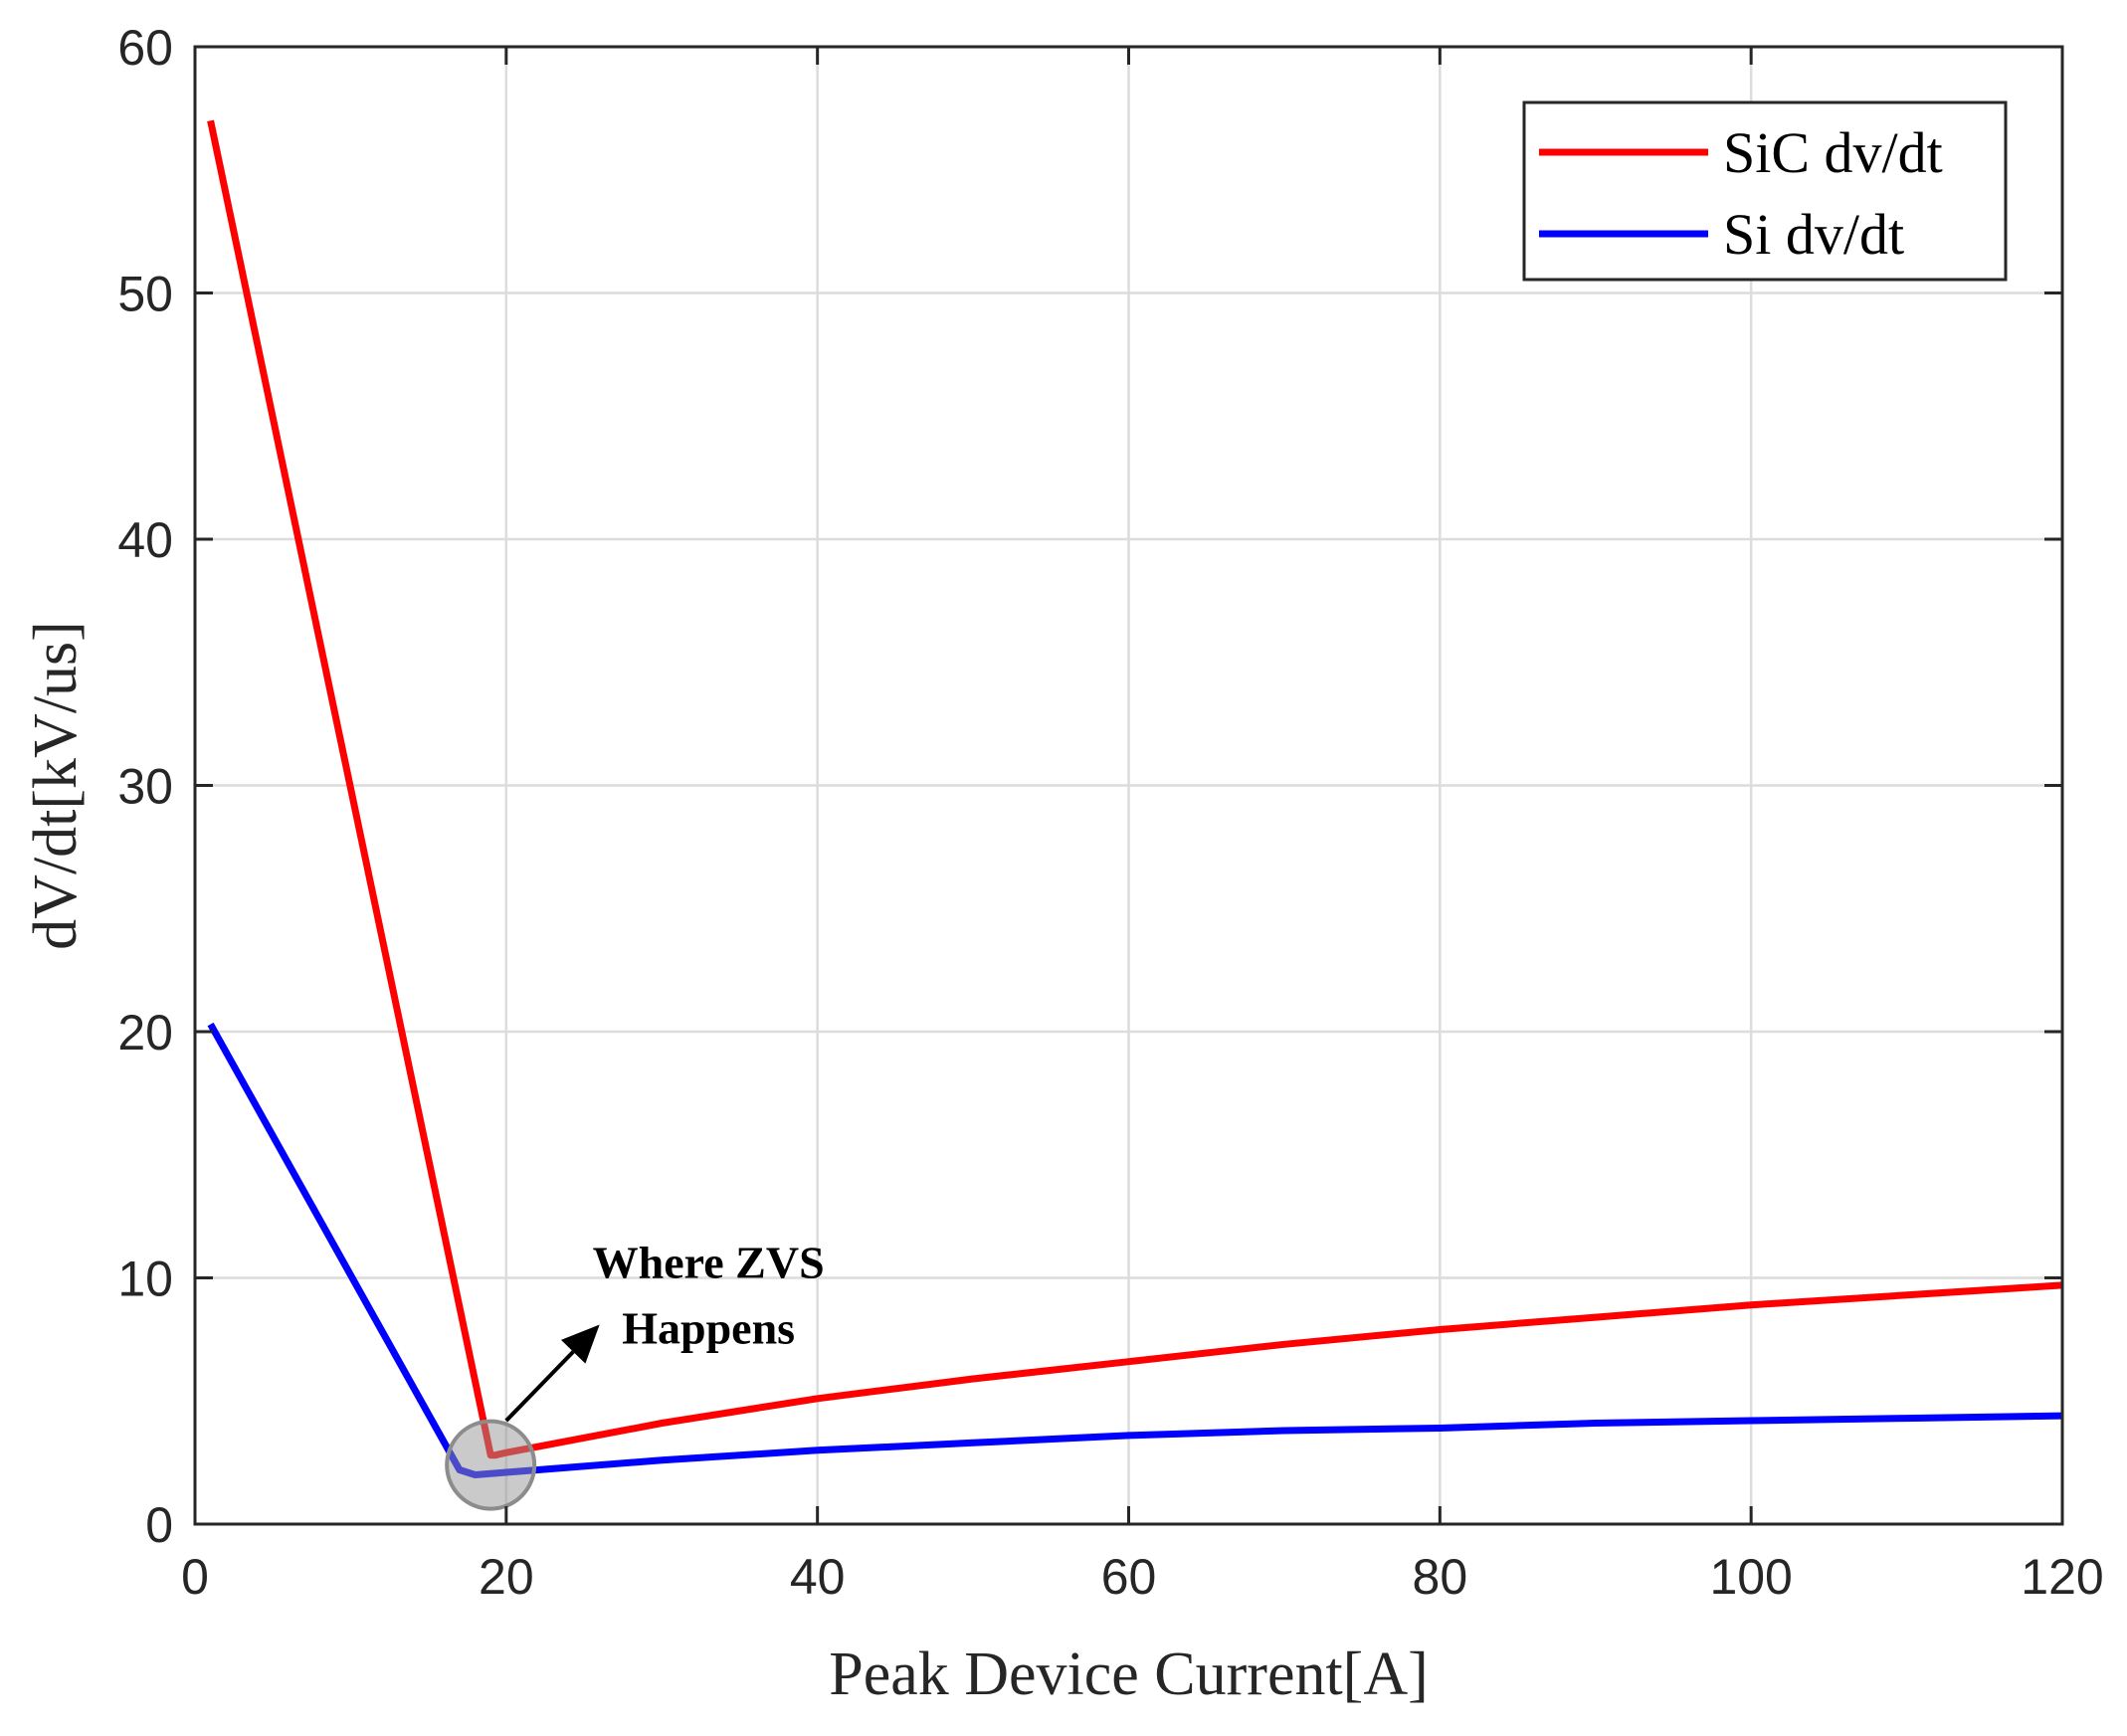 The height and width of the screenshot is (1736, 2127). What do you see at coordinates (491, 1465) in the screenshot?
I see `zvs-marker-circle` at bounding box center [491, 1465].